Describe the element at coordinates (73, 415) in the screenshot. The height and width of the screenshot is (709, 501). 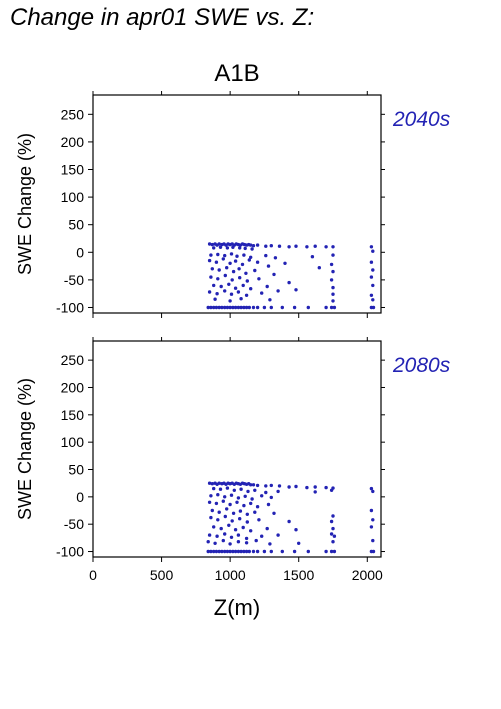
I see `y-tick-label: 150` at that location.